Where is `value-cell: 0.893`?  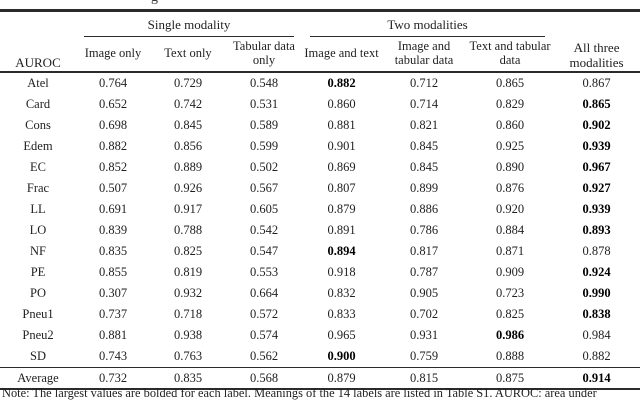 value-cell: 0.893 is located at coordinates (596, 229).